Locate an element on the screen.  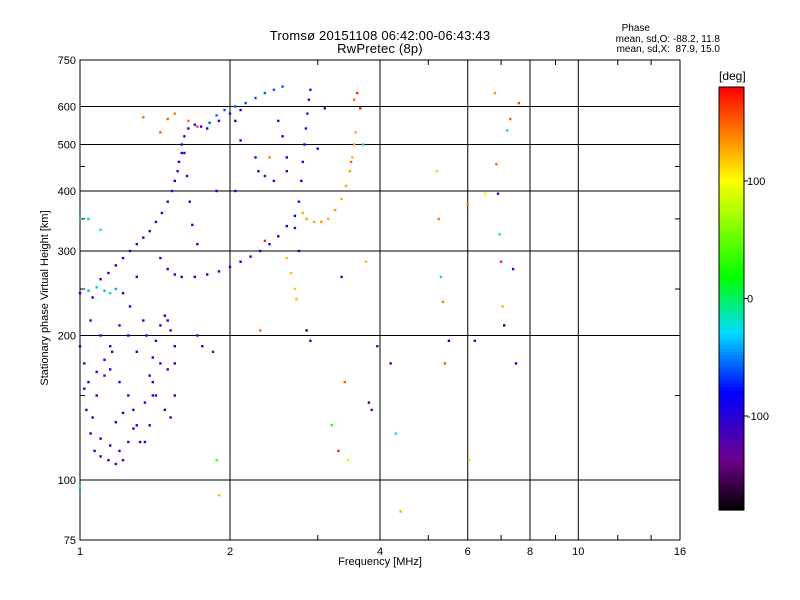
y-tick-label: 600 is located at coordinates (67, 108).